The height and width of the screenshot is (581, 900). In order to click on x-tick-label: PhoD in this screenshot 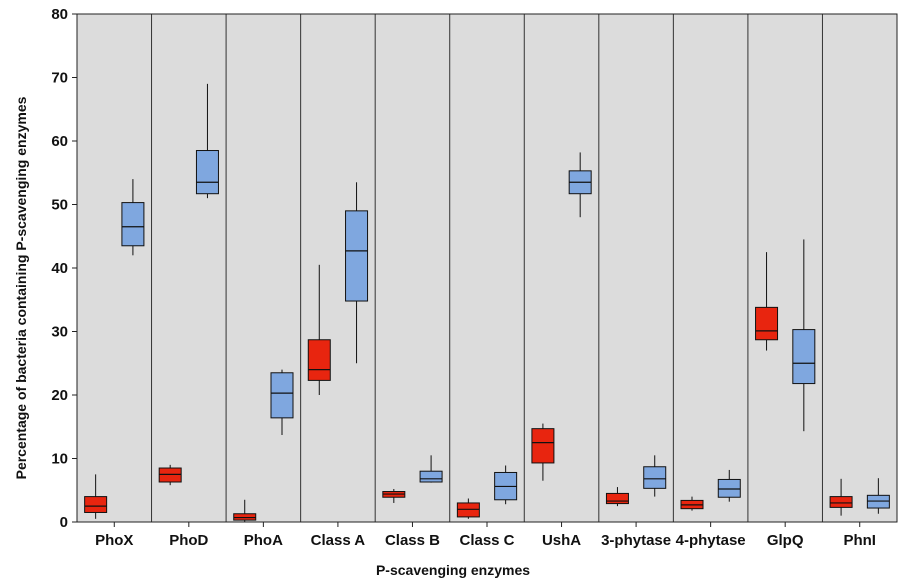, I will do `click(188, 540)`.